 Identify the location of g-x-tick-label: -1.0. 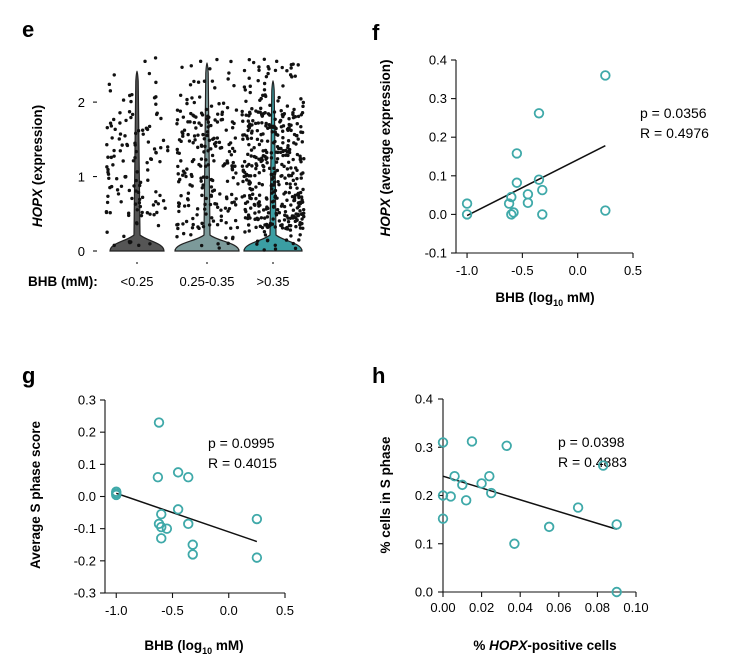
(116, 610).